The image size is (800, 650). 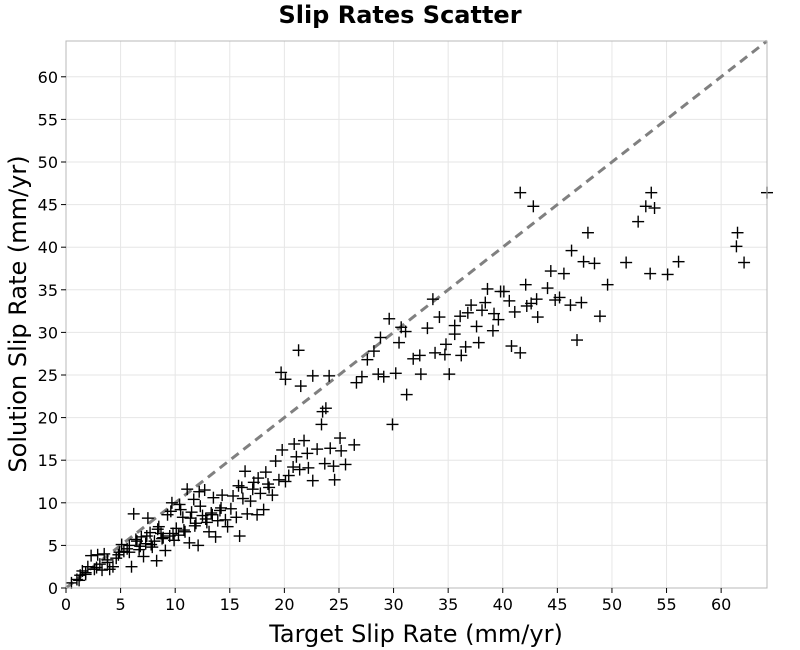 I want to click on y-tick-label: 30, so click(x=48, y=332).